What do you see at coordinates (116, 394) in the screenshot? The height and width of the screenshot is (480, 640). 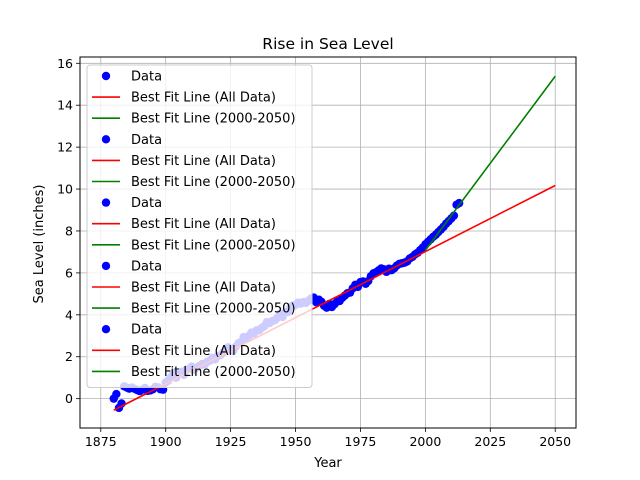 I see `data-point` at bounding box center [116, 394].